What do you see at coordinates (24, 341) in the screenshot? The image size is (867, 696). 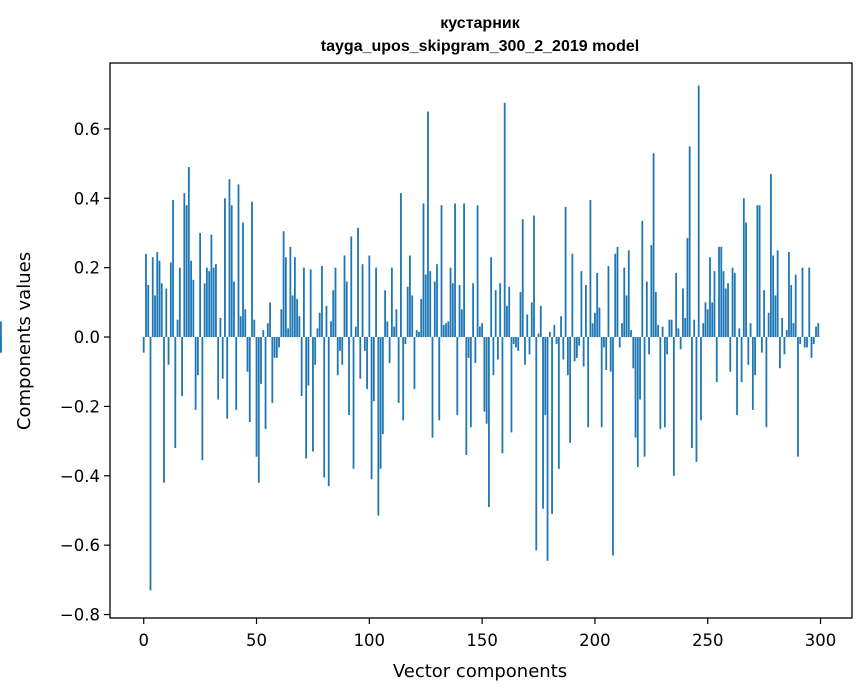 I see `y-axis-label: Components values` at bounding box center [24, 341].